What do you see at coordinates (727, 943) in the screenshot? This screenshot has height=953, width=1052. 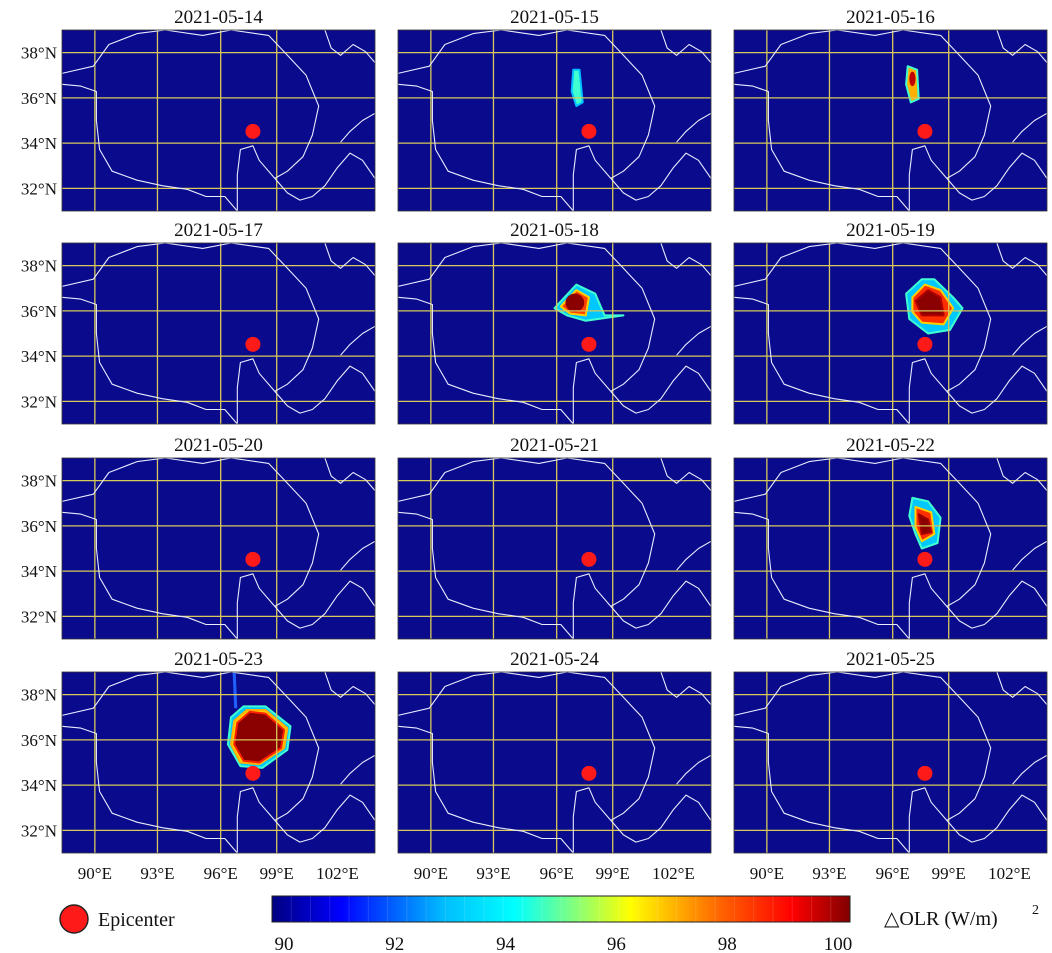 I see `colorbar-tick-label: 98` at bounding box center [727, 943].